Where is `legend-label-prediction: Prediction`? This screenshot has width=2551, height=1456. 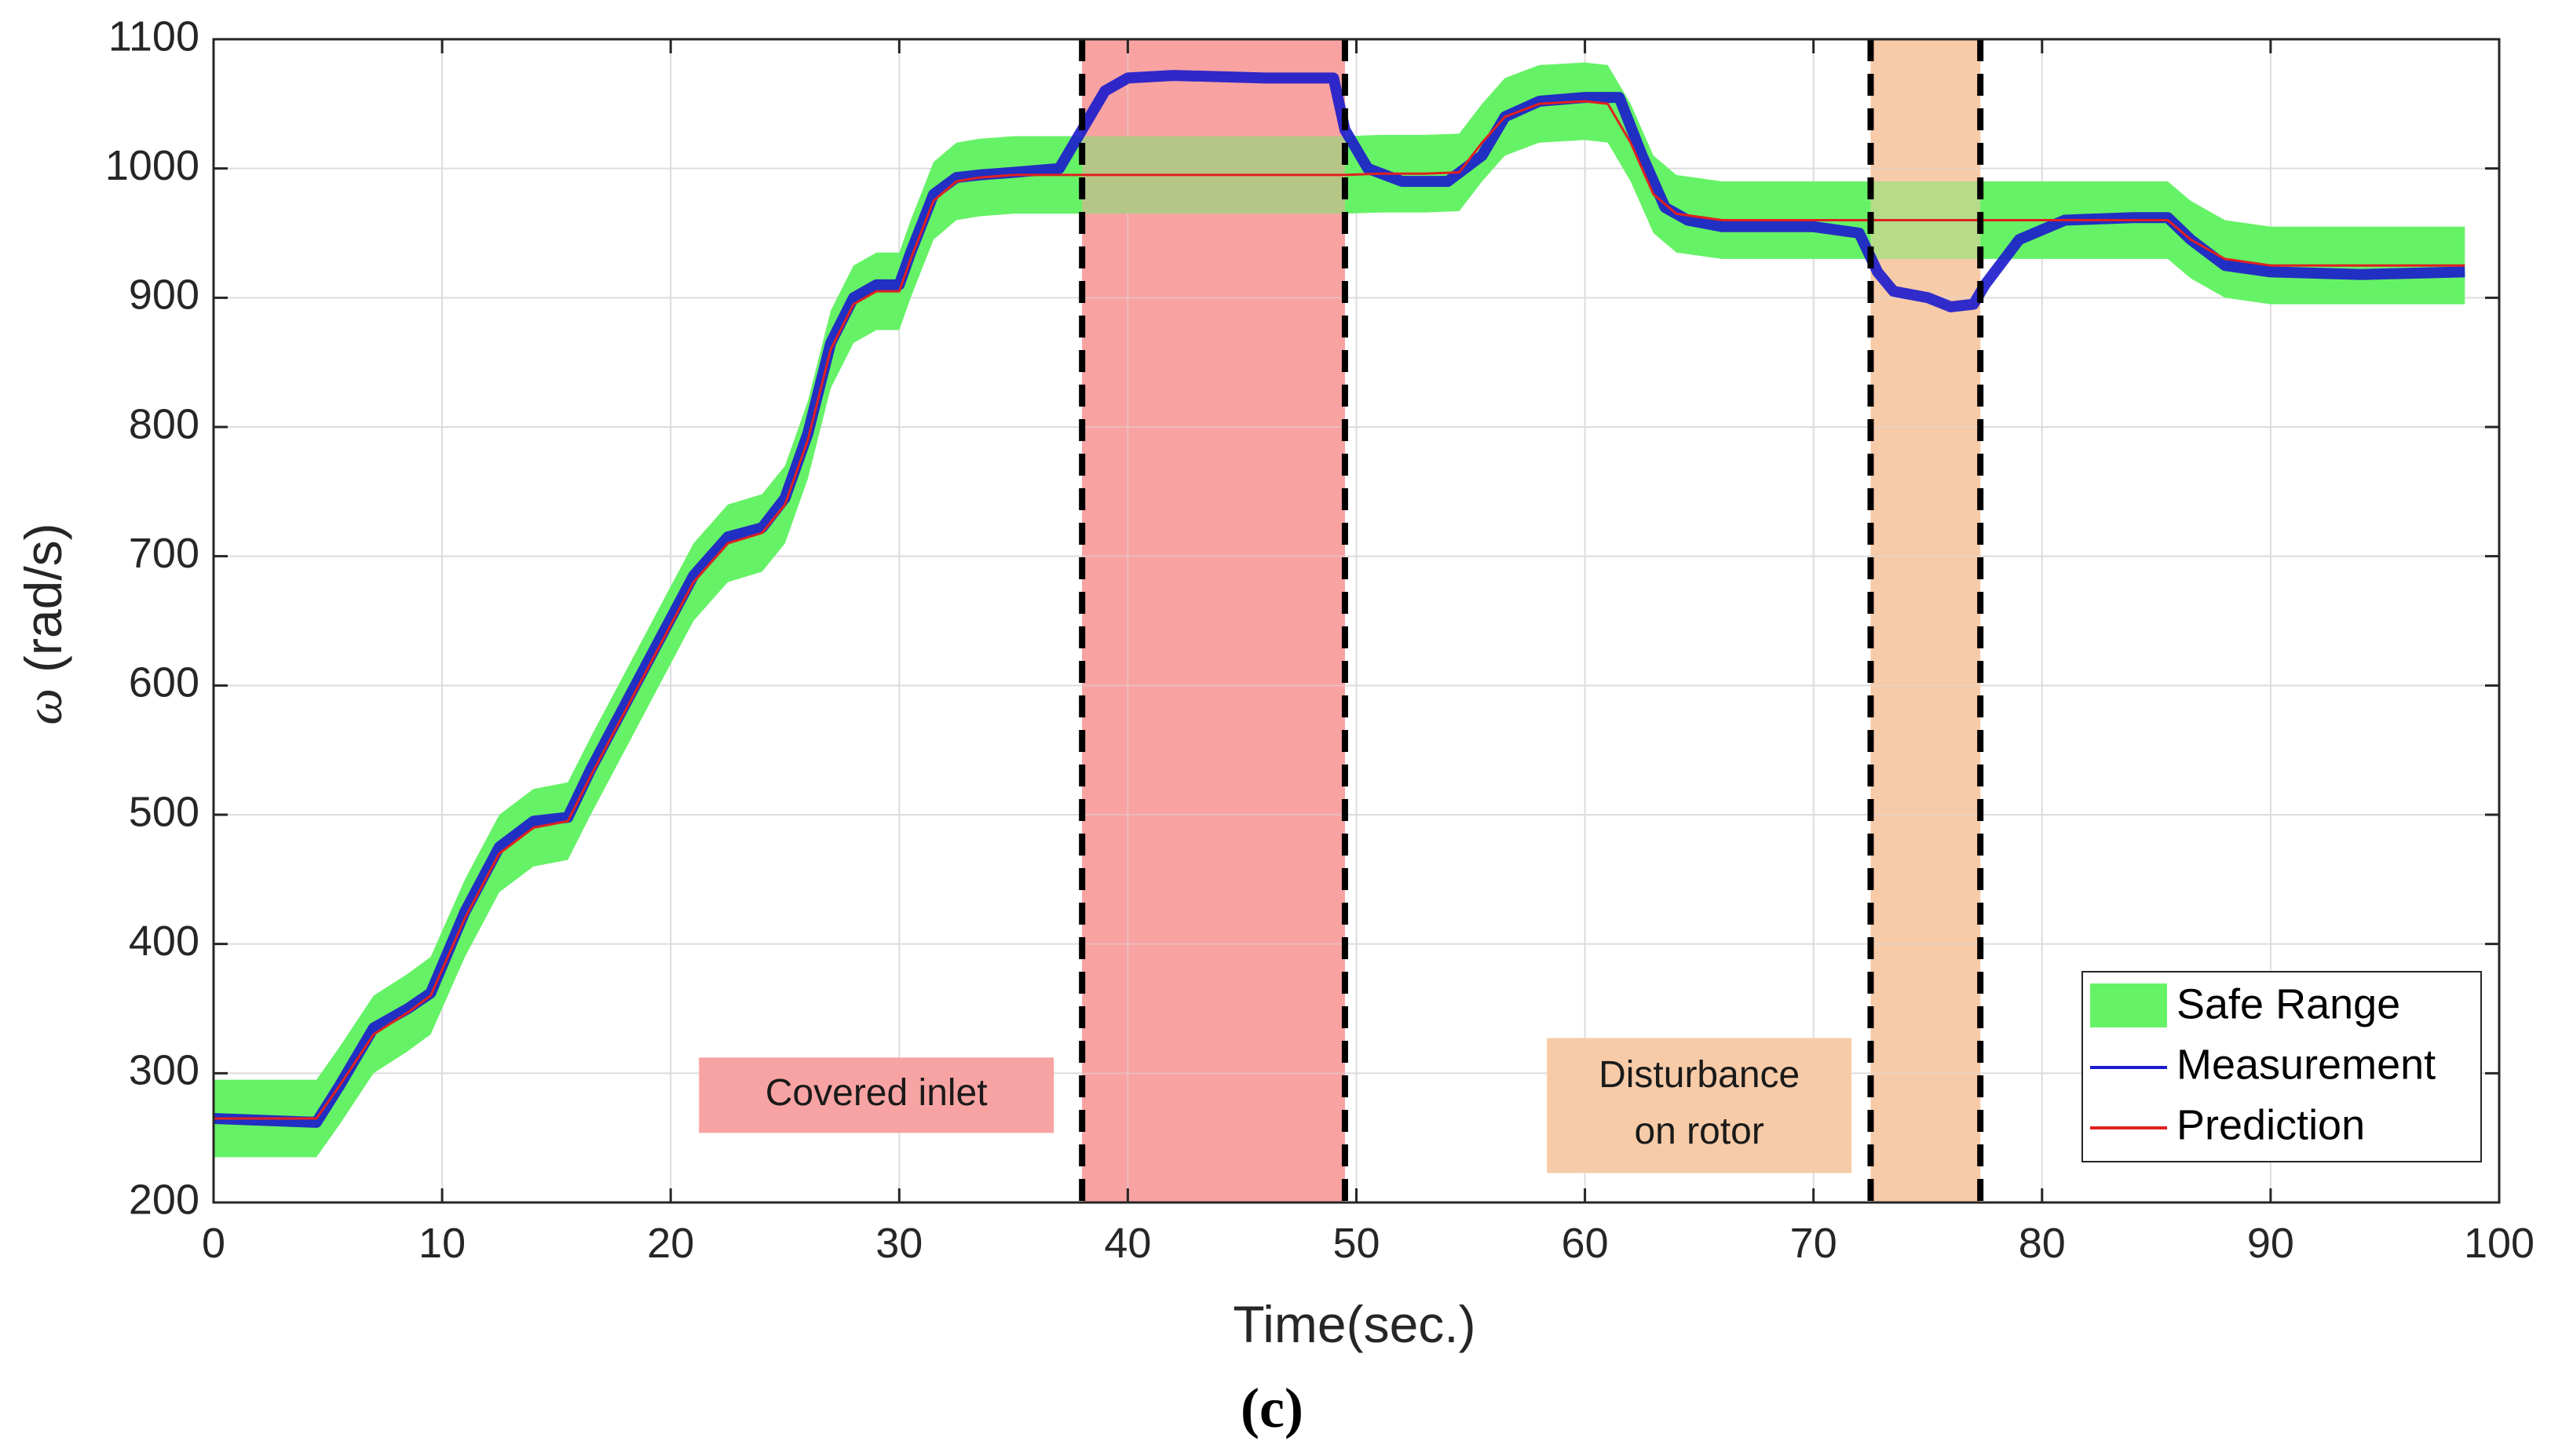
legend-label-prediction: Prediction is located at coordinates (2270, 1124).